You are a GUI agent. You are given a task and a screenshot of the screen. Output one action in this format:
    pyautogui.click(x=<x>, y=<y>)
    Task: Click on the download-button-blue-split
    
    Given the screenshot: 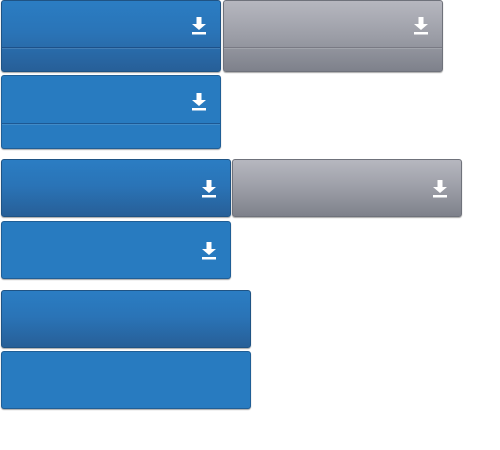 What is the action you would take?
    pyautogui.click(x=111, y=36)
    